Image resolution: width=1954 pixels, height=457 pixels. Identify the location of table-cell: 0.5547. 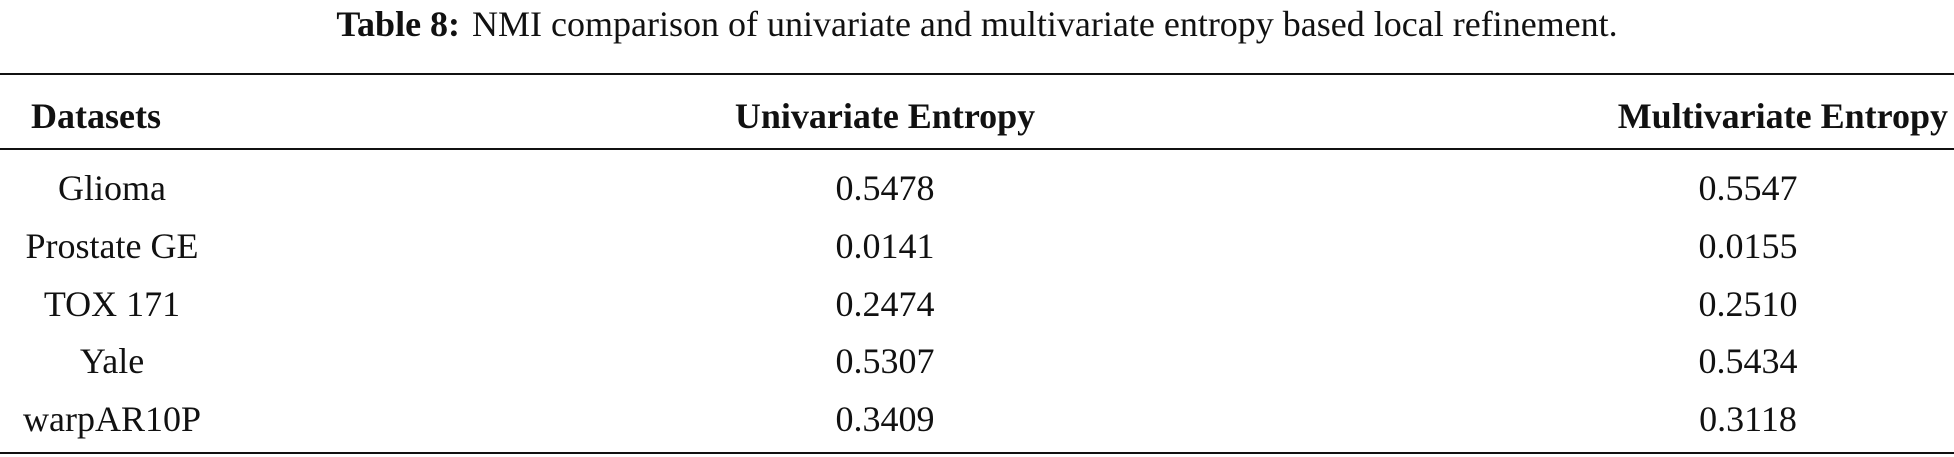
(1748, 188).